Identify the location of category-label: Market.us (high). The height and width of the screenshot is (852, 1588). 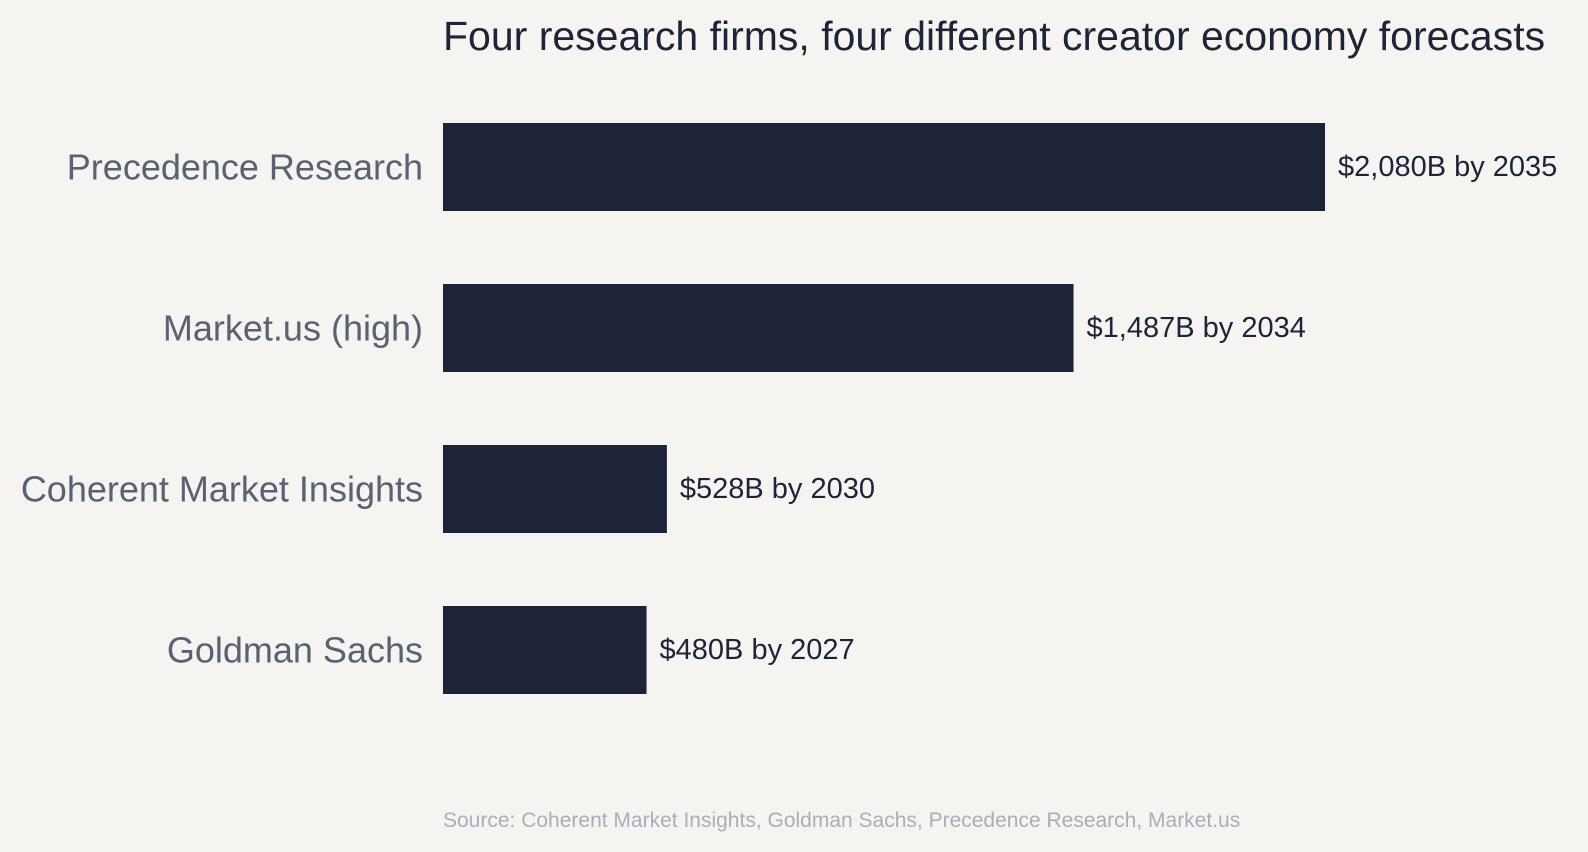
(293, 328).